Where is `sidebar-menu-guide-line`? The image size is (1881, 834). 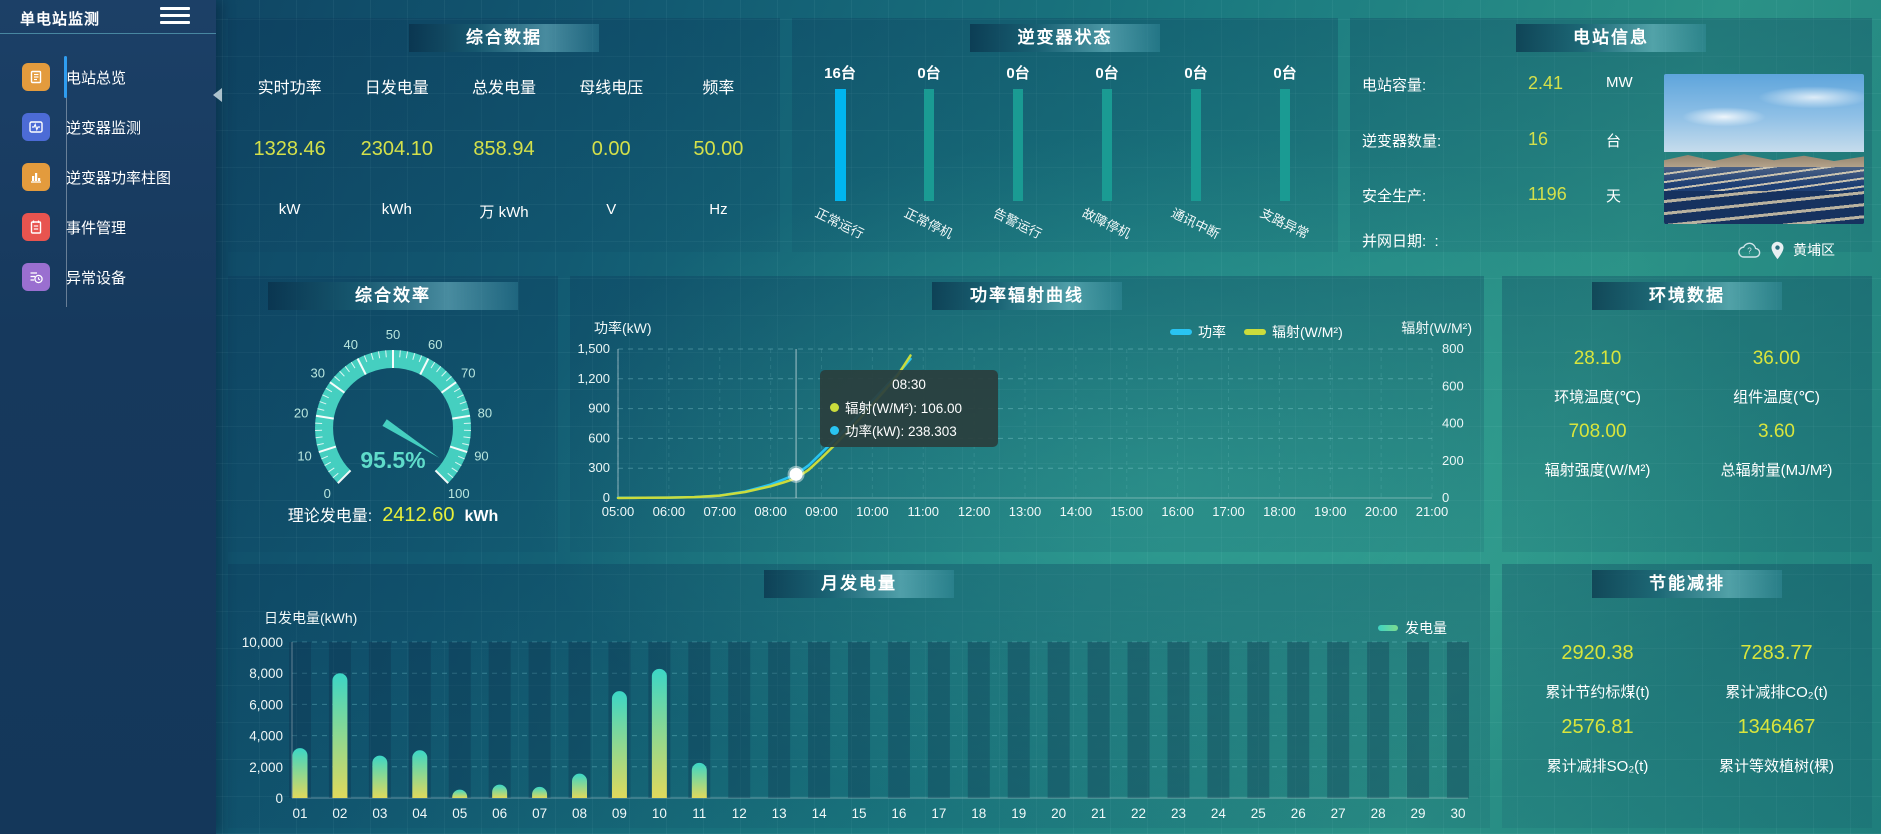
sidebar-menu-guide-line is located at coordinates (66, 182).